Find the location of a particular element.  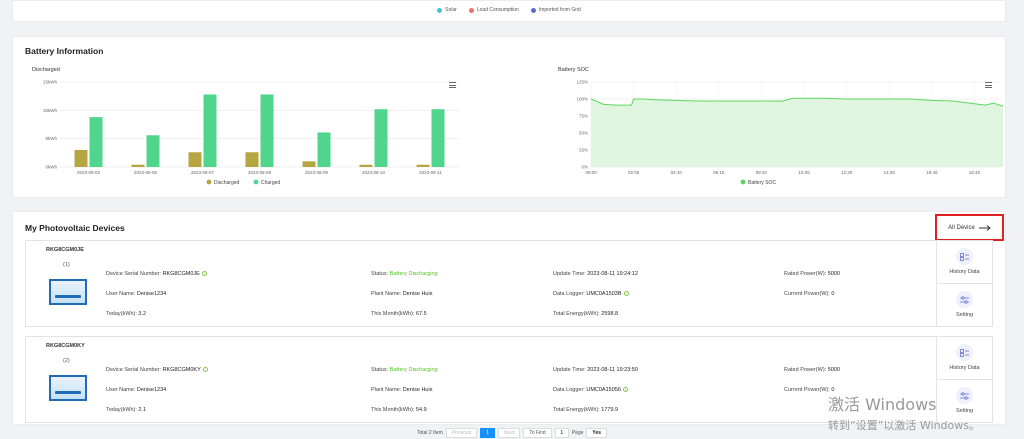

device-user-name-label: User Name: is located at coordinates (121, 294).